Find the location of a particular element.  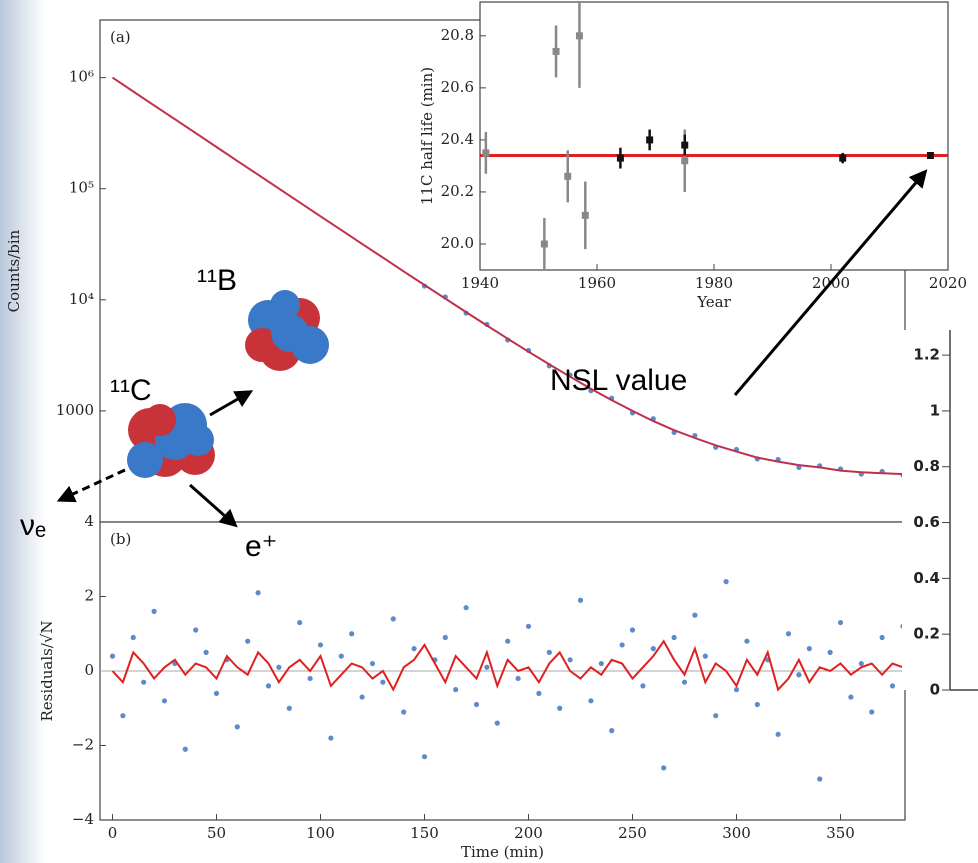

x-tick-label: 2020 is located at coordinates (948, 283).